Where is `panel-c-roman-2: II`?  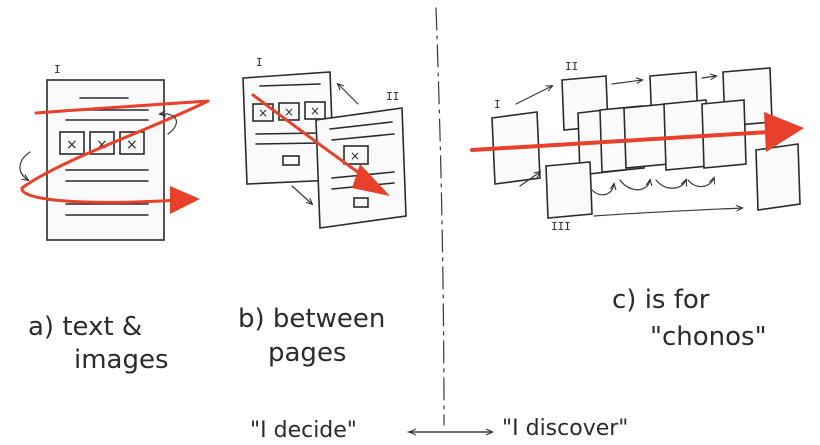
panel-c-roman-2: II is located at coordinates (571, 66).